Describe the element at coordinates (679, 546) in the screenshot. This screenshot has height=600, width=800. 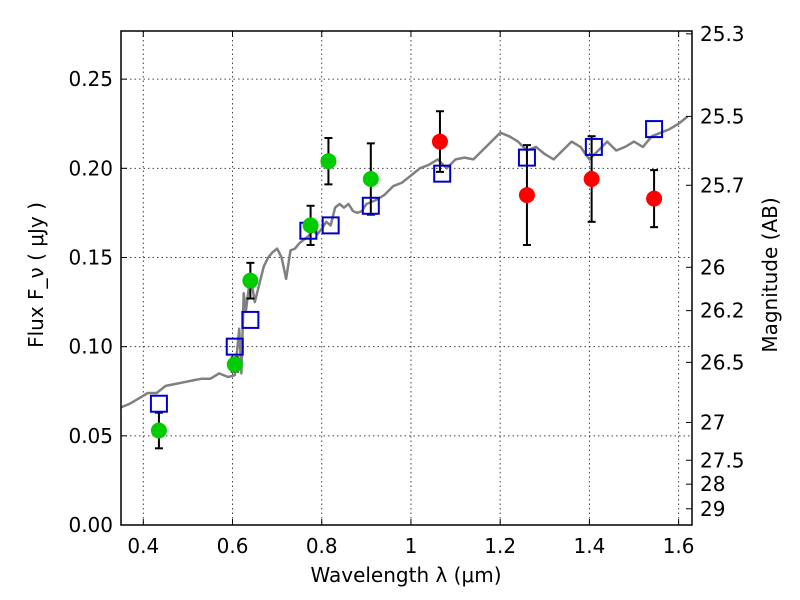
I see `x-tick-label: 1.6` at that location.